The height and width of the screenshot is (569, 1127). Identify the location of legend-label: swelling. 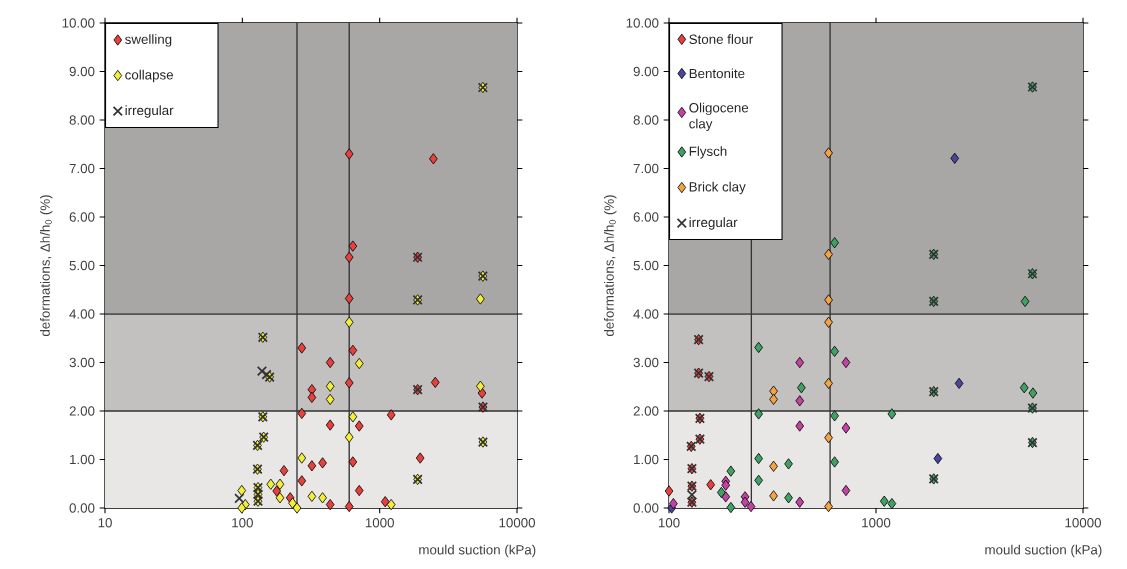
(148, 40).